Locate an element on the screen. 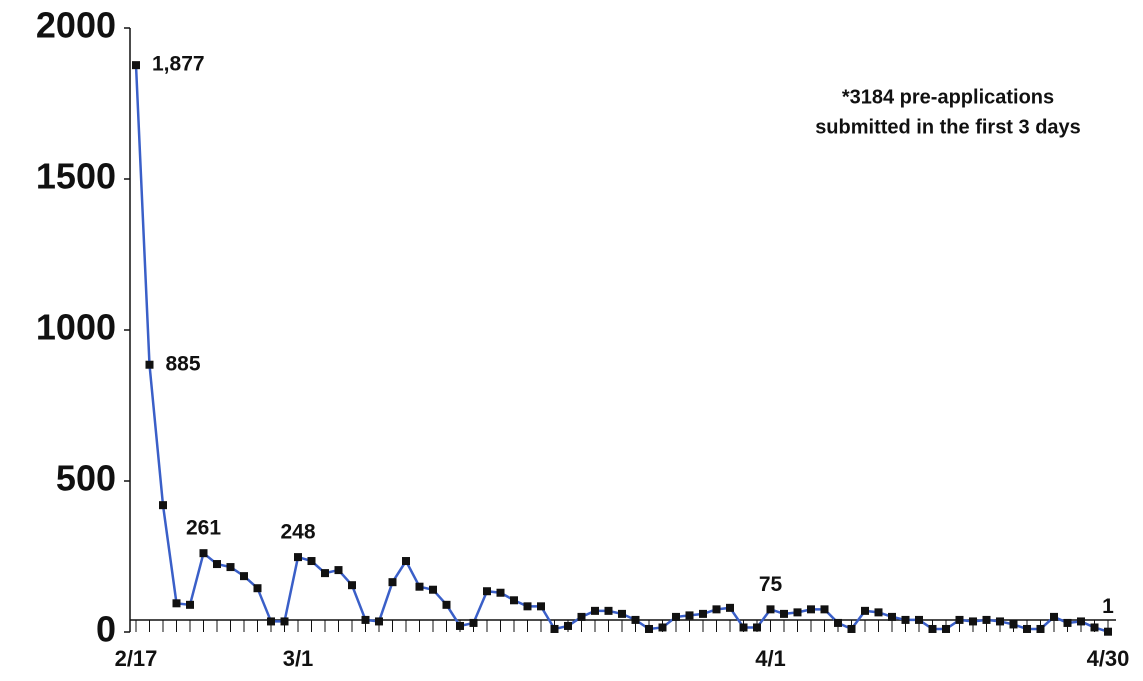 The image size is (1143, 681). y-tick-label: 1500 is located at coordinates (76, 176).